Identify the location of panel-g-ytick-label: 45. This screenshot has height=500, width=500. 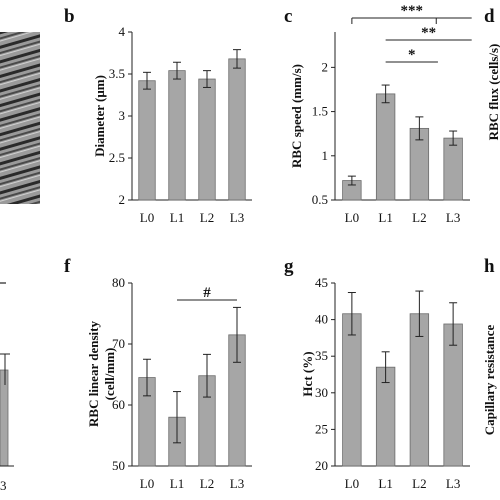
(321, 282).